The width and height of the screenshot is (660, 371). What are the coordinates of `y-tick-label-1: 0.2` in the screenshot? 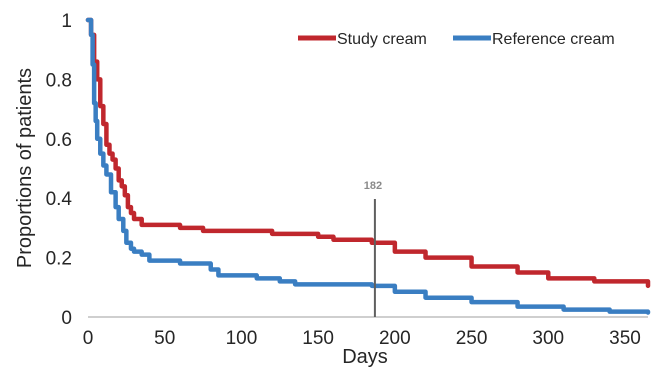 It's located at (59, 259).